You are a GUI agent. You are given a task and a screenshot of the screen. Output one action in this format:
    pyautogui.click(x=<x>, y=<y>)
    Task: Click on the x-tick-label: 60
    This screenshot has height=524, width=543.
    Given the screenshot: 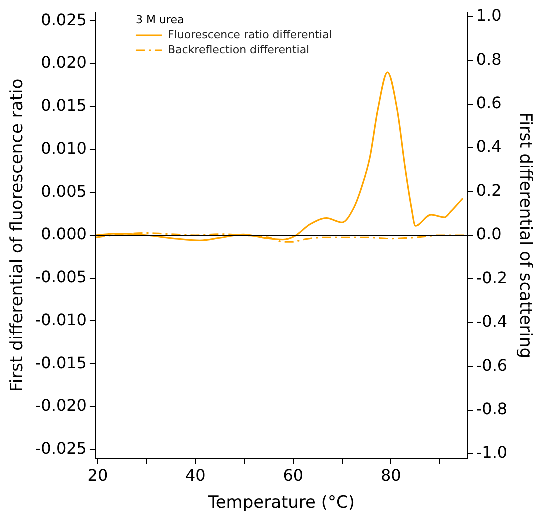 What is the action you would take?
    pyautogui.click(x=293, y=476)
    